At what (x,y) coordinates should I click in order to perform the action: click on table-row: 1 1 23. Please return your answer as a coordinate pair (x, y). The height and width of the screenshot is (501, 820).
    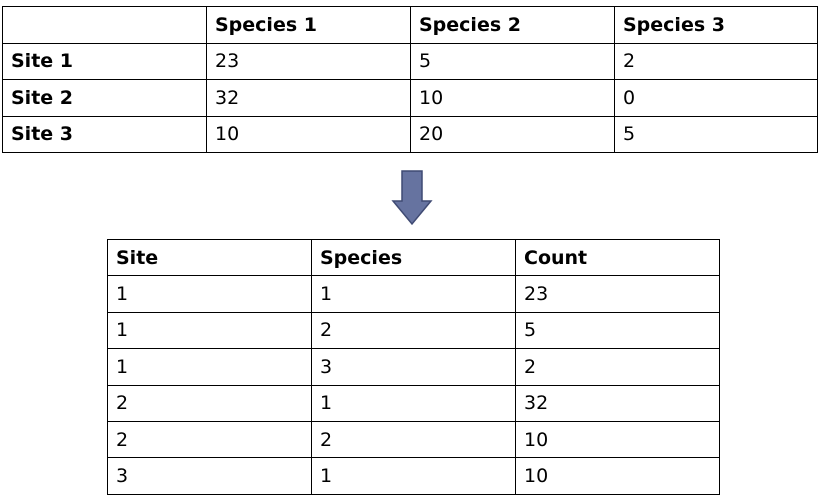
    Looking at the image, I should click on (413, 294).